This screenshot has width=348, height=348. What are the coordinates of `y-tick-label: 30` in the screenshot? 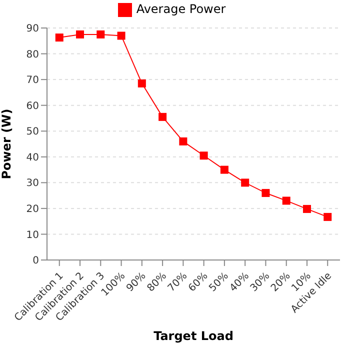 It's located at (32, 184).